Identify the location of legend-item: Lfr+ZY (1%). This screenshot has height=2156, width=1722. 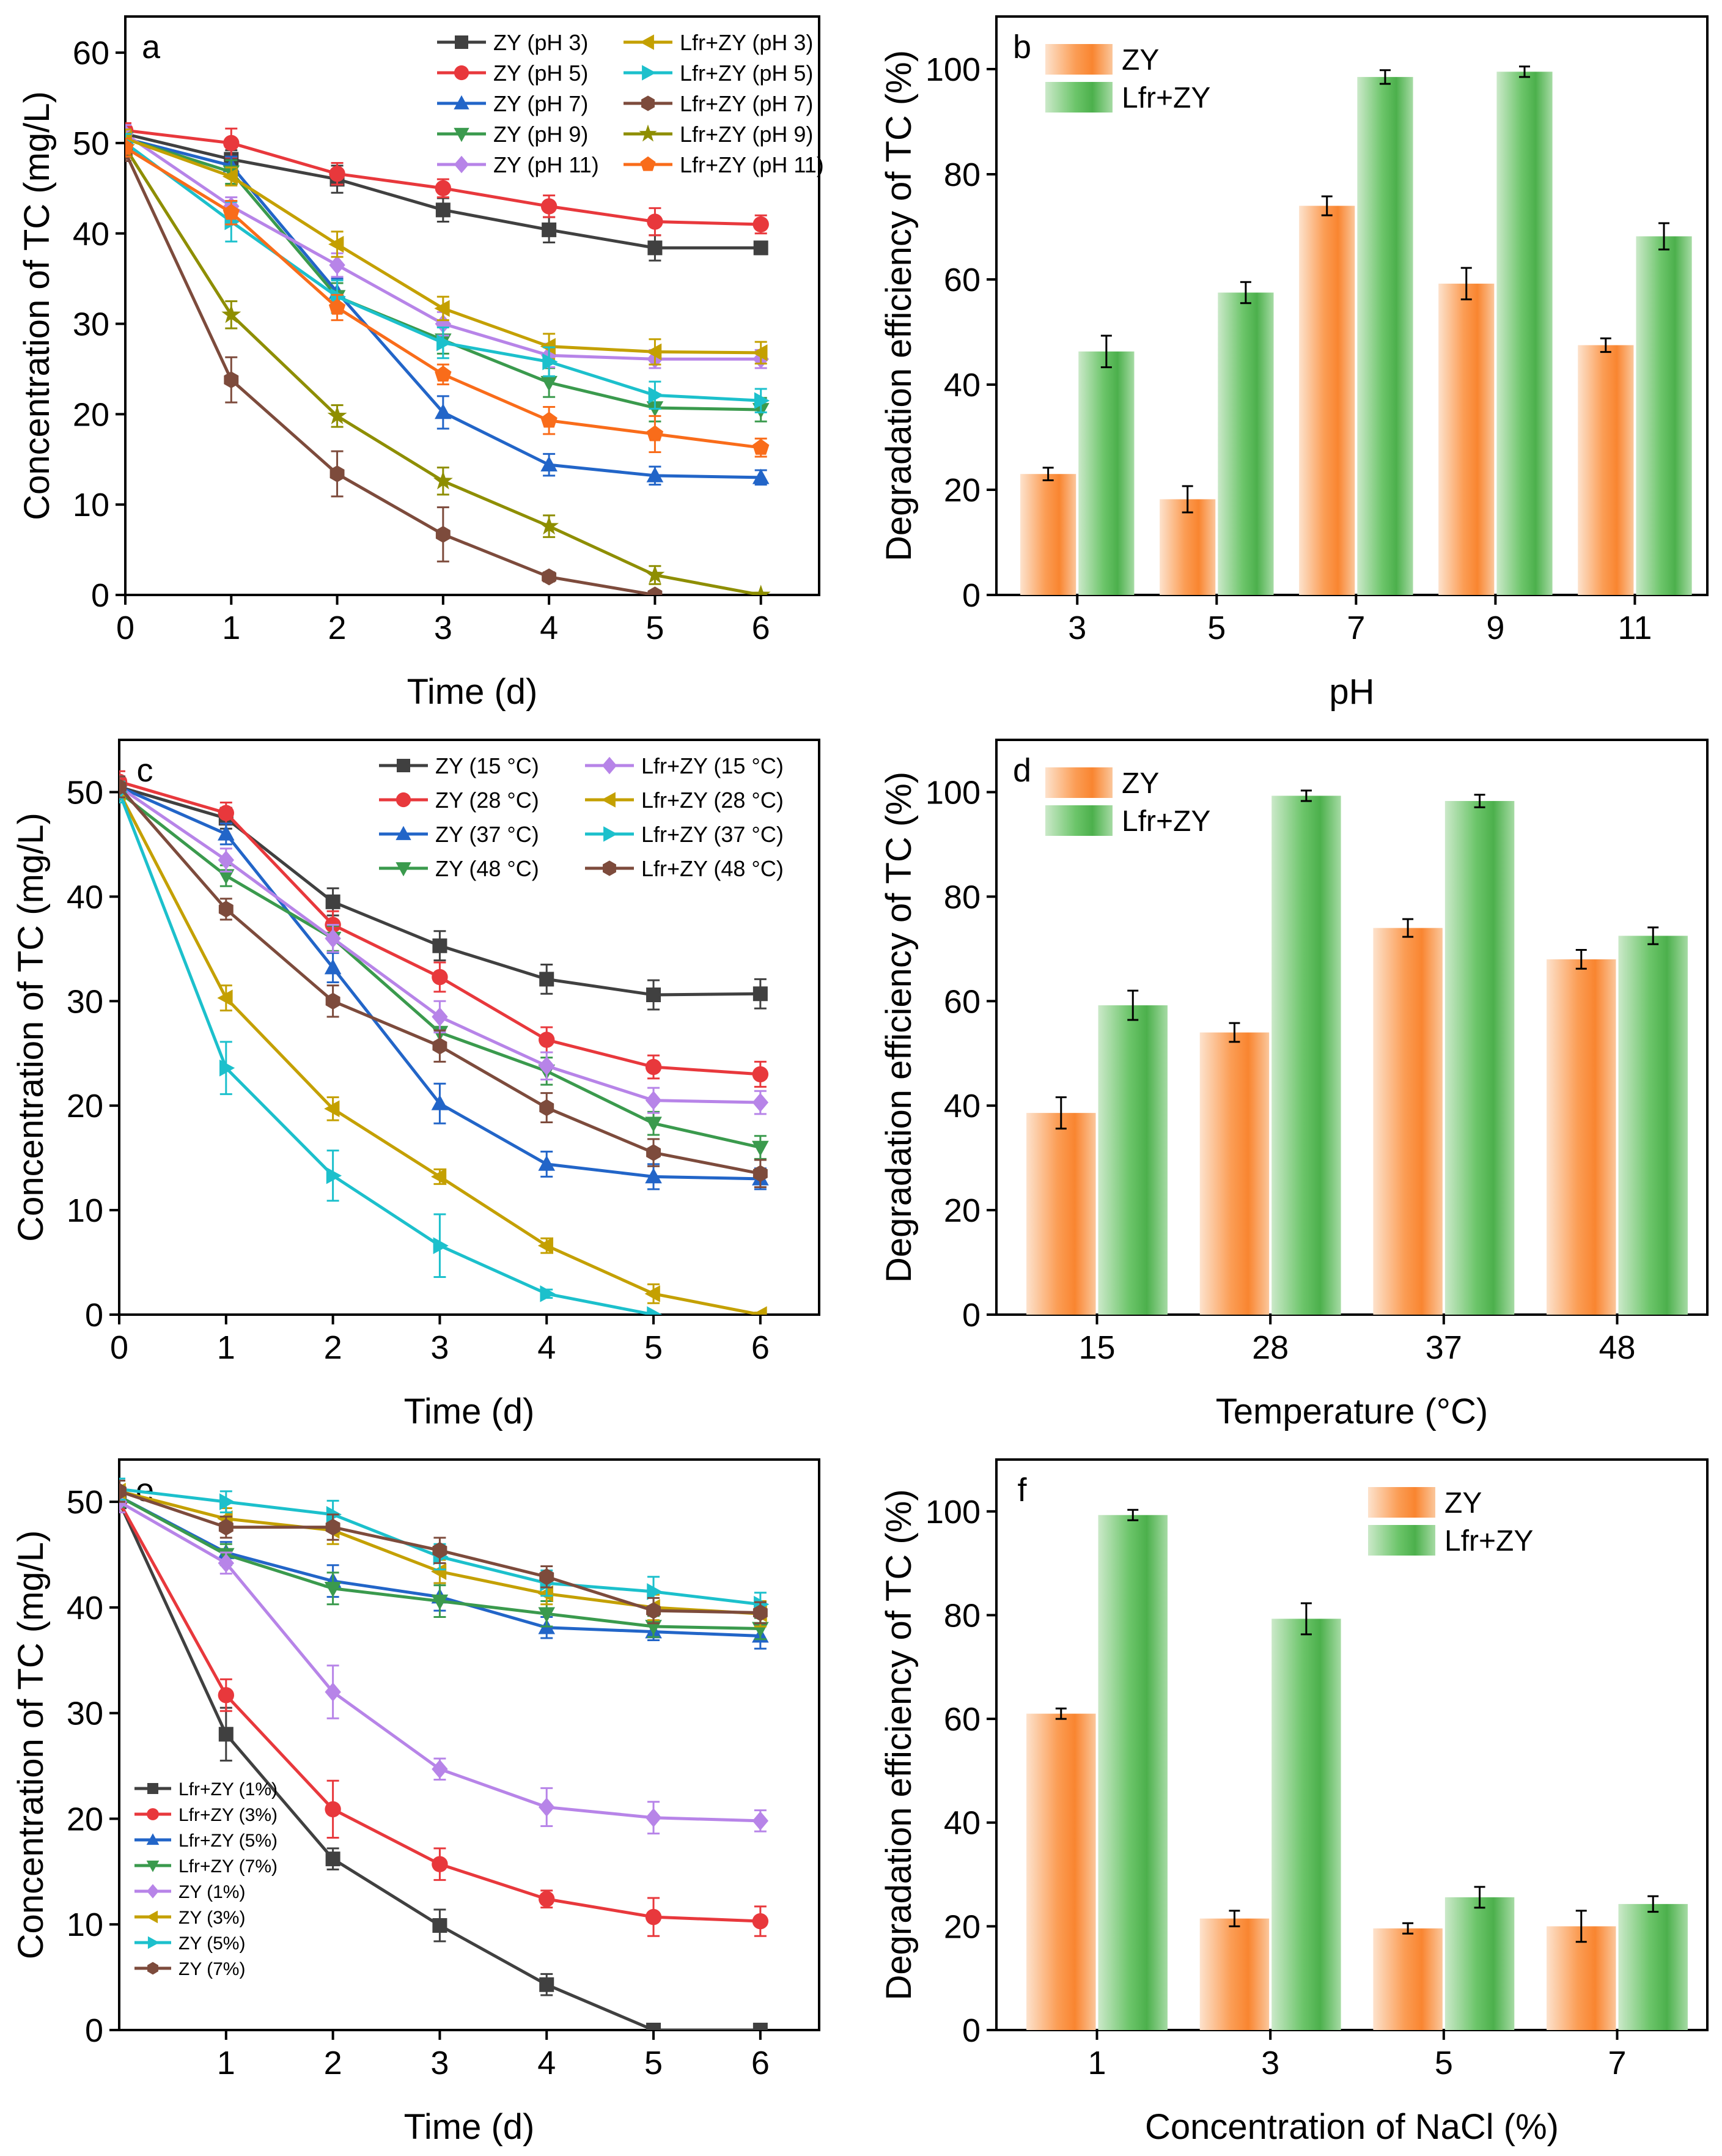
(206, 1789).